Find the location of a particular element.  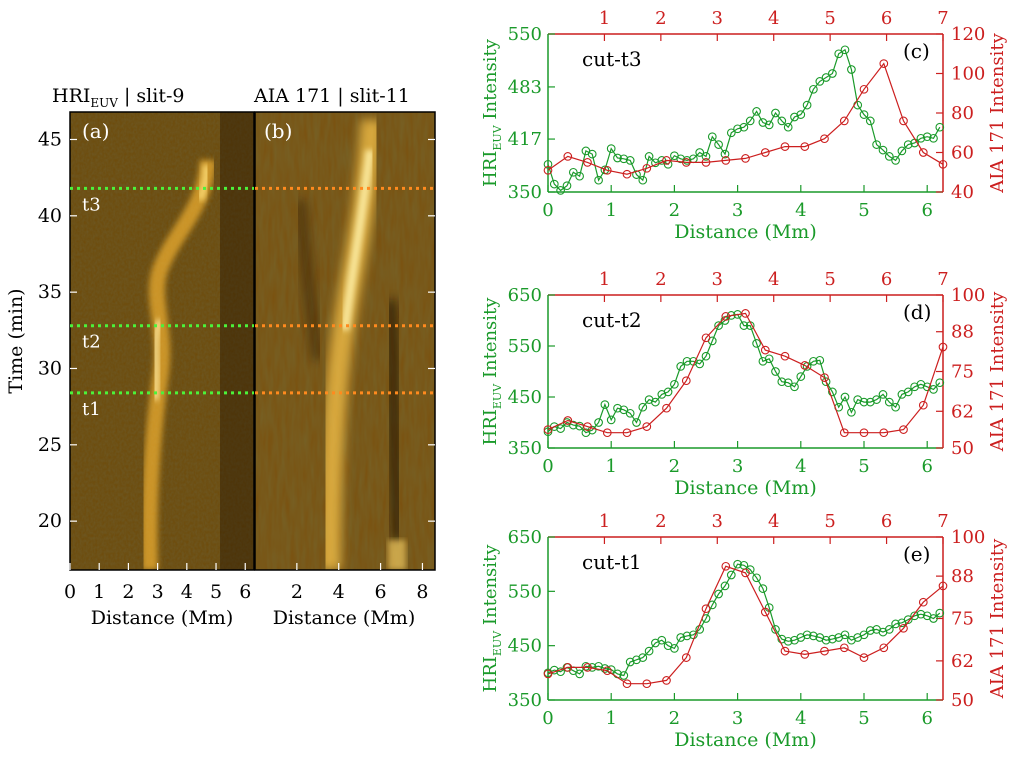

y2-tick-label: 100 is located at coordinates (968, 295).